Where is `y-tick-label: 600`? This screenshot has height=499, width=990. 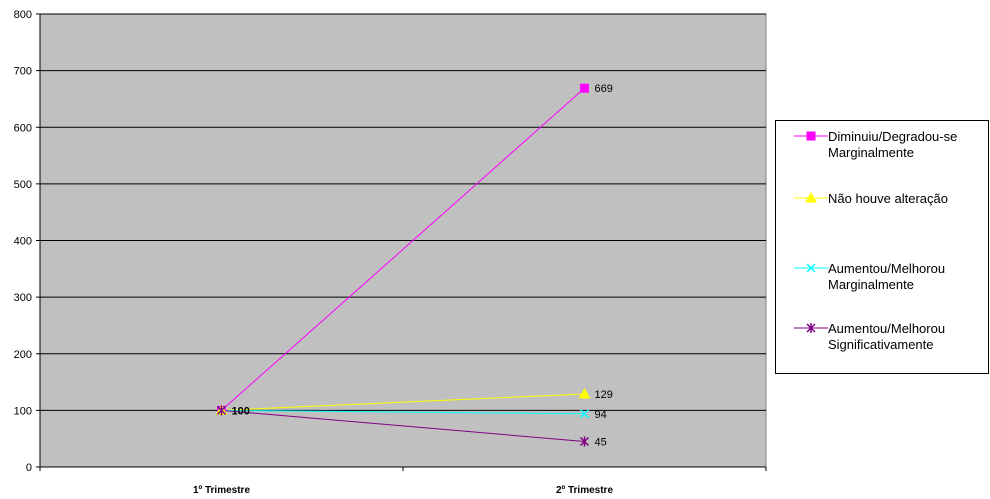
y-tick-label: 600 is located at coordinates (23, 128).